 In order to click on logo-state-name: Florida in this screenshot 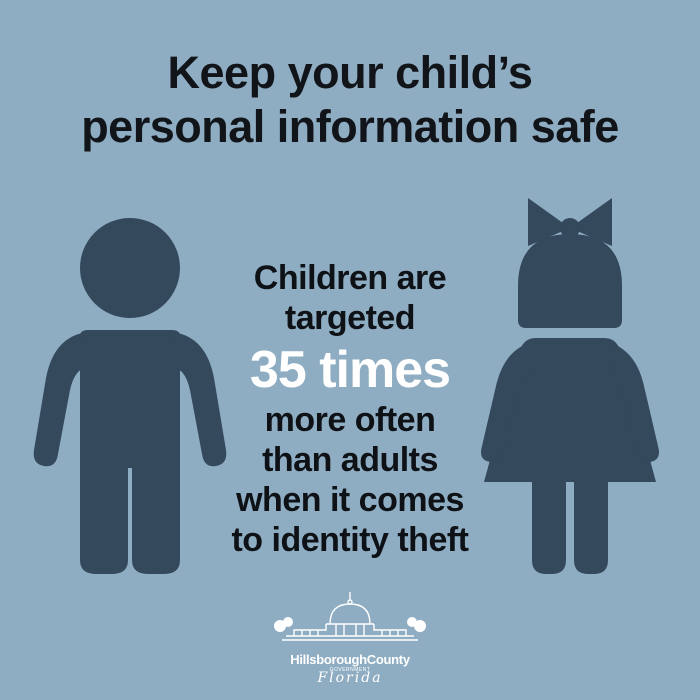, I will do `click(350, 678)`.